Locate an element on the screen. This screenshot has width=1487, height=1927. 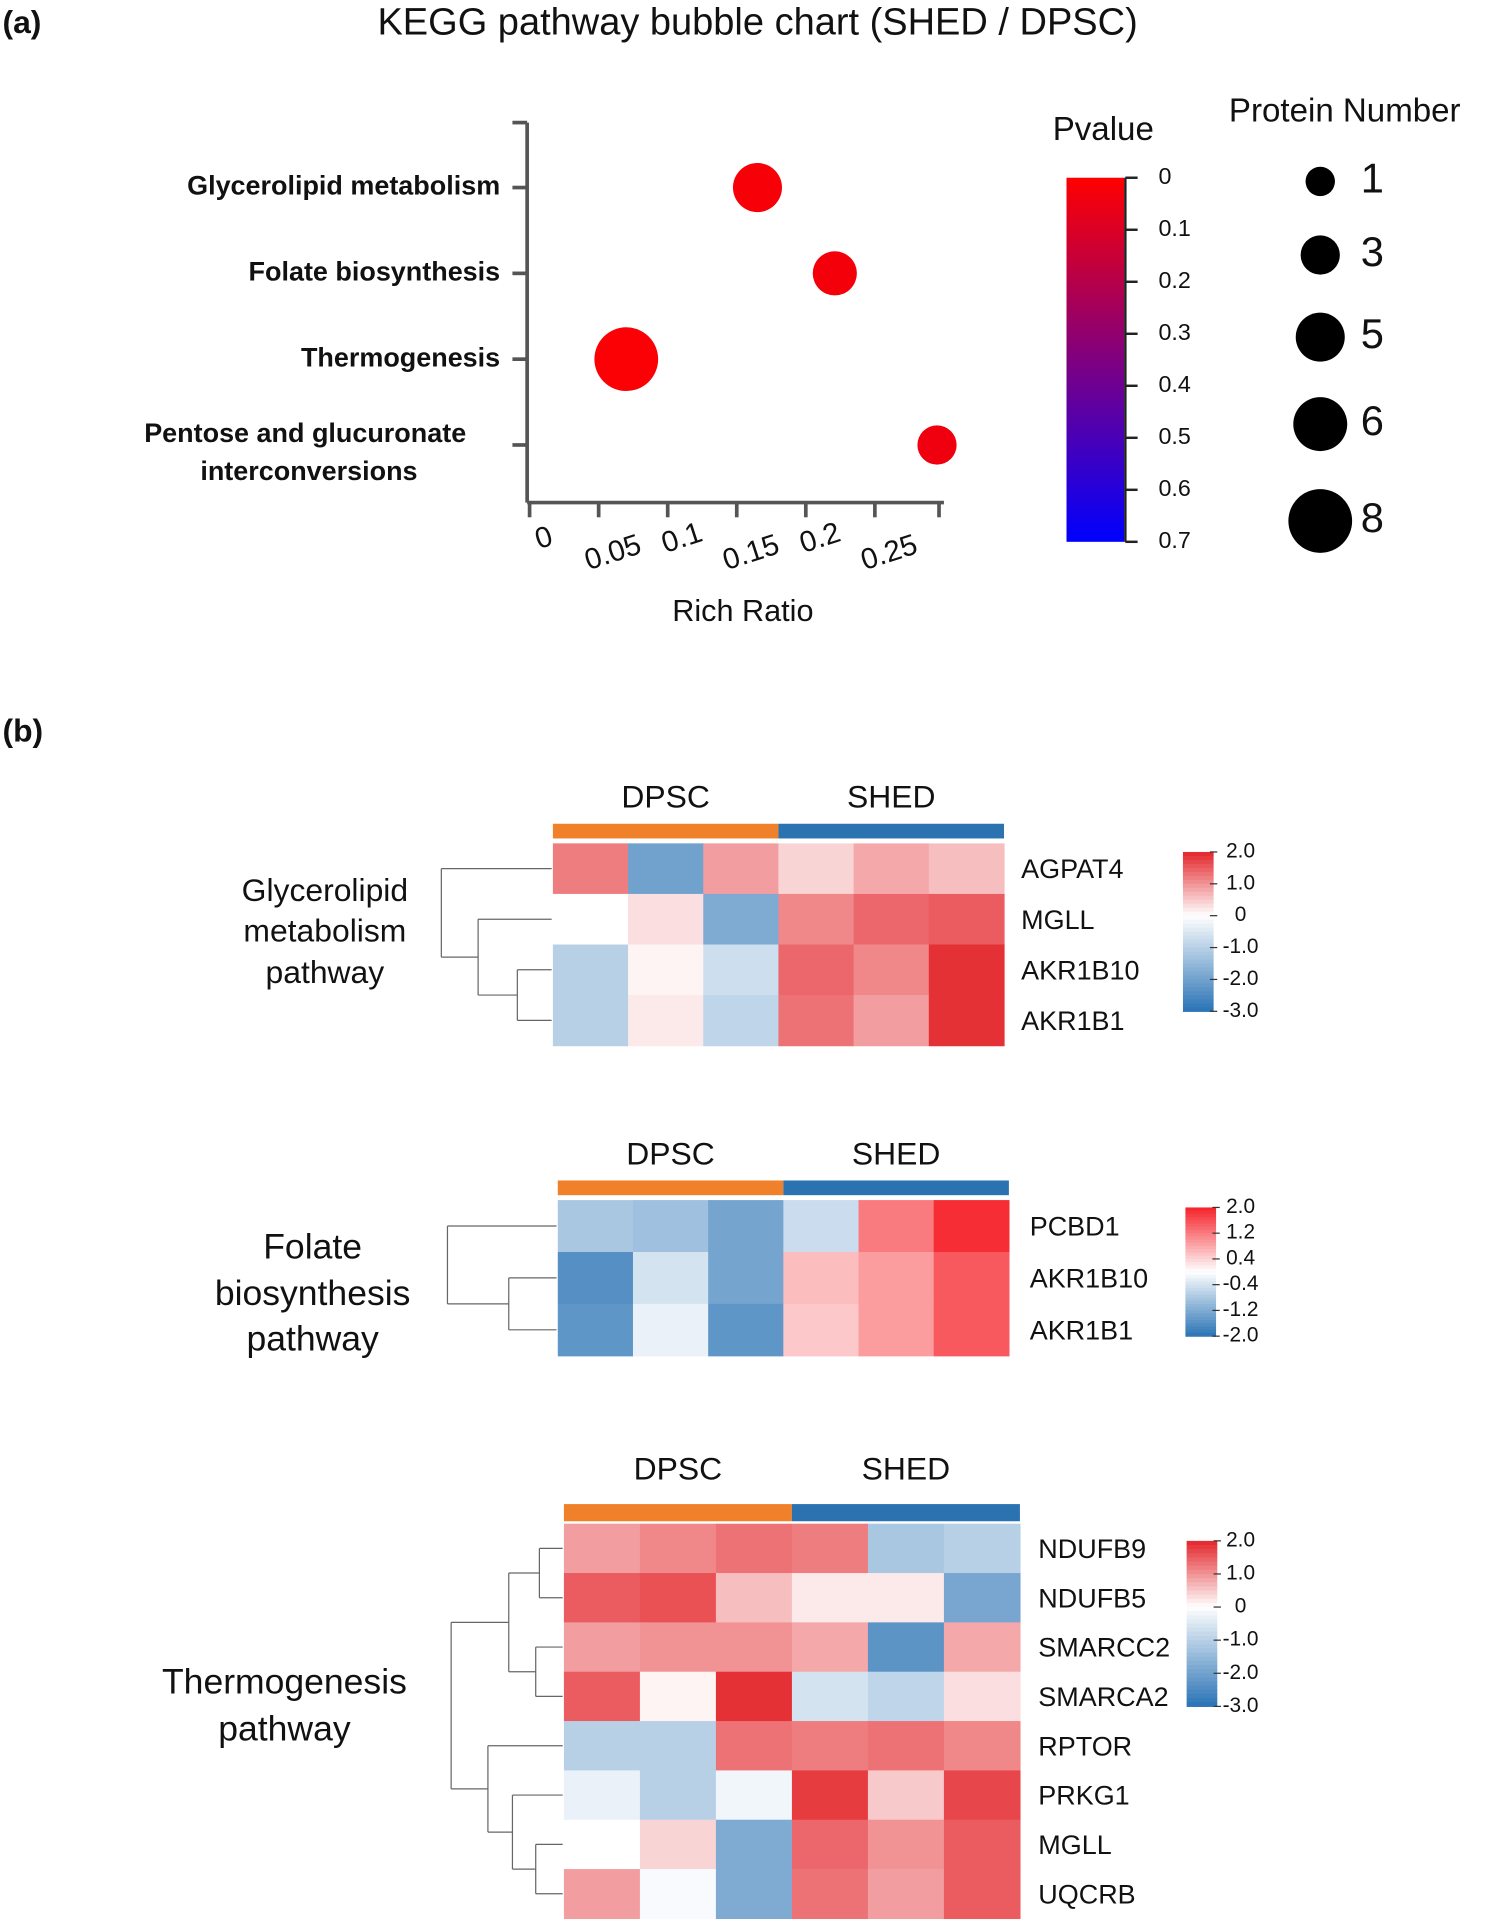
colorbar-tick-label: -2.0 is located at coordinates (1241, 1672).